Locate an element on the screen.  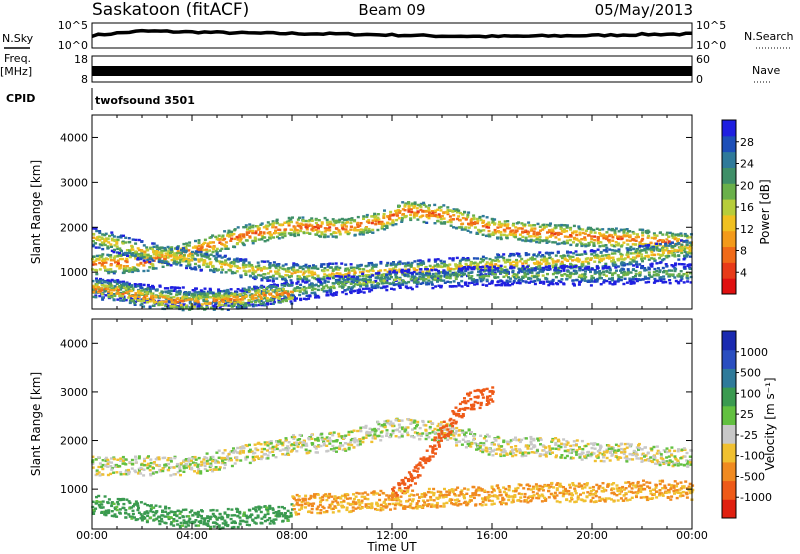
nave-label: Nave is located at coordinates (766, 70).